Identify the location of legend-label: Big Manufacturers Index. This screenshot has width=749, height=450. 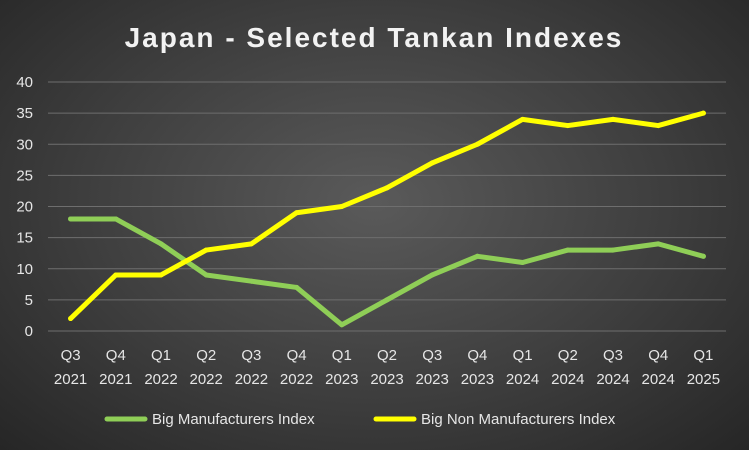
(233, 419).